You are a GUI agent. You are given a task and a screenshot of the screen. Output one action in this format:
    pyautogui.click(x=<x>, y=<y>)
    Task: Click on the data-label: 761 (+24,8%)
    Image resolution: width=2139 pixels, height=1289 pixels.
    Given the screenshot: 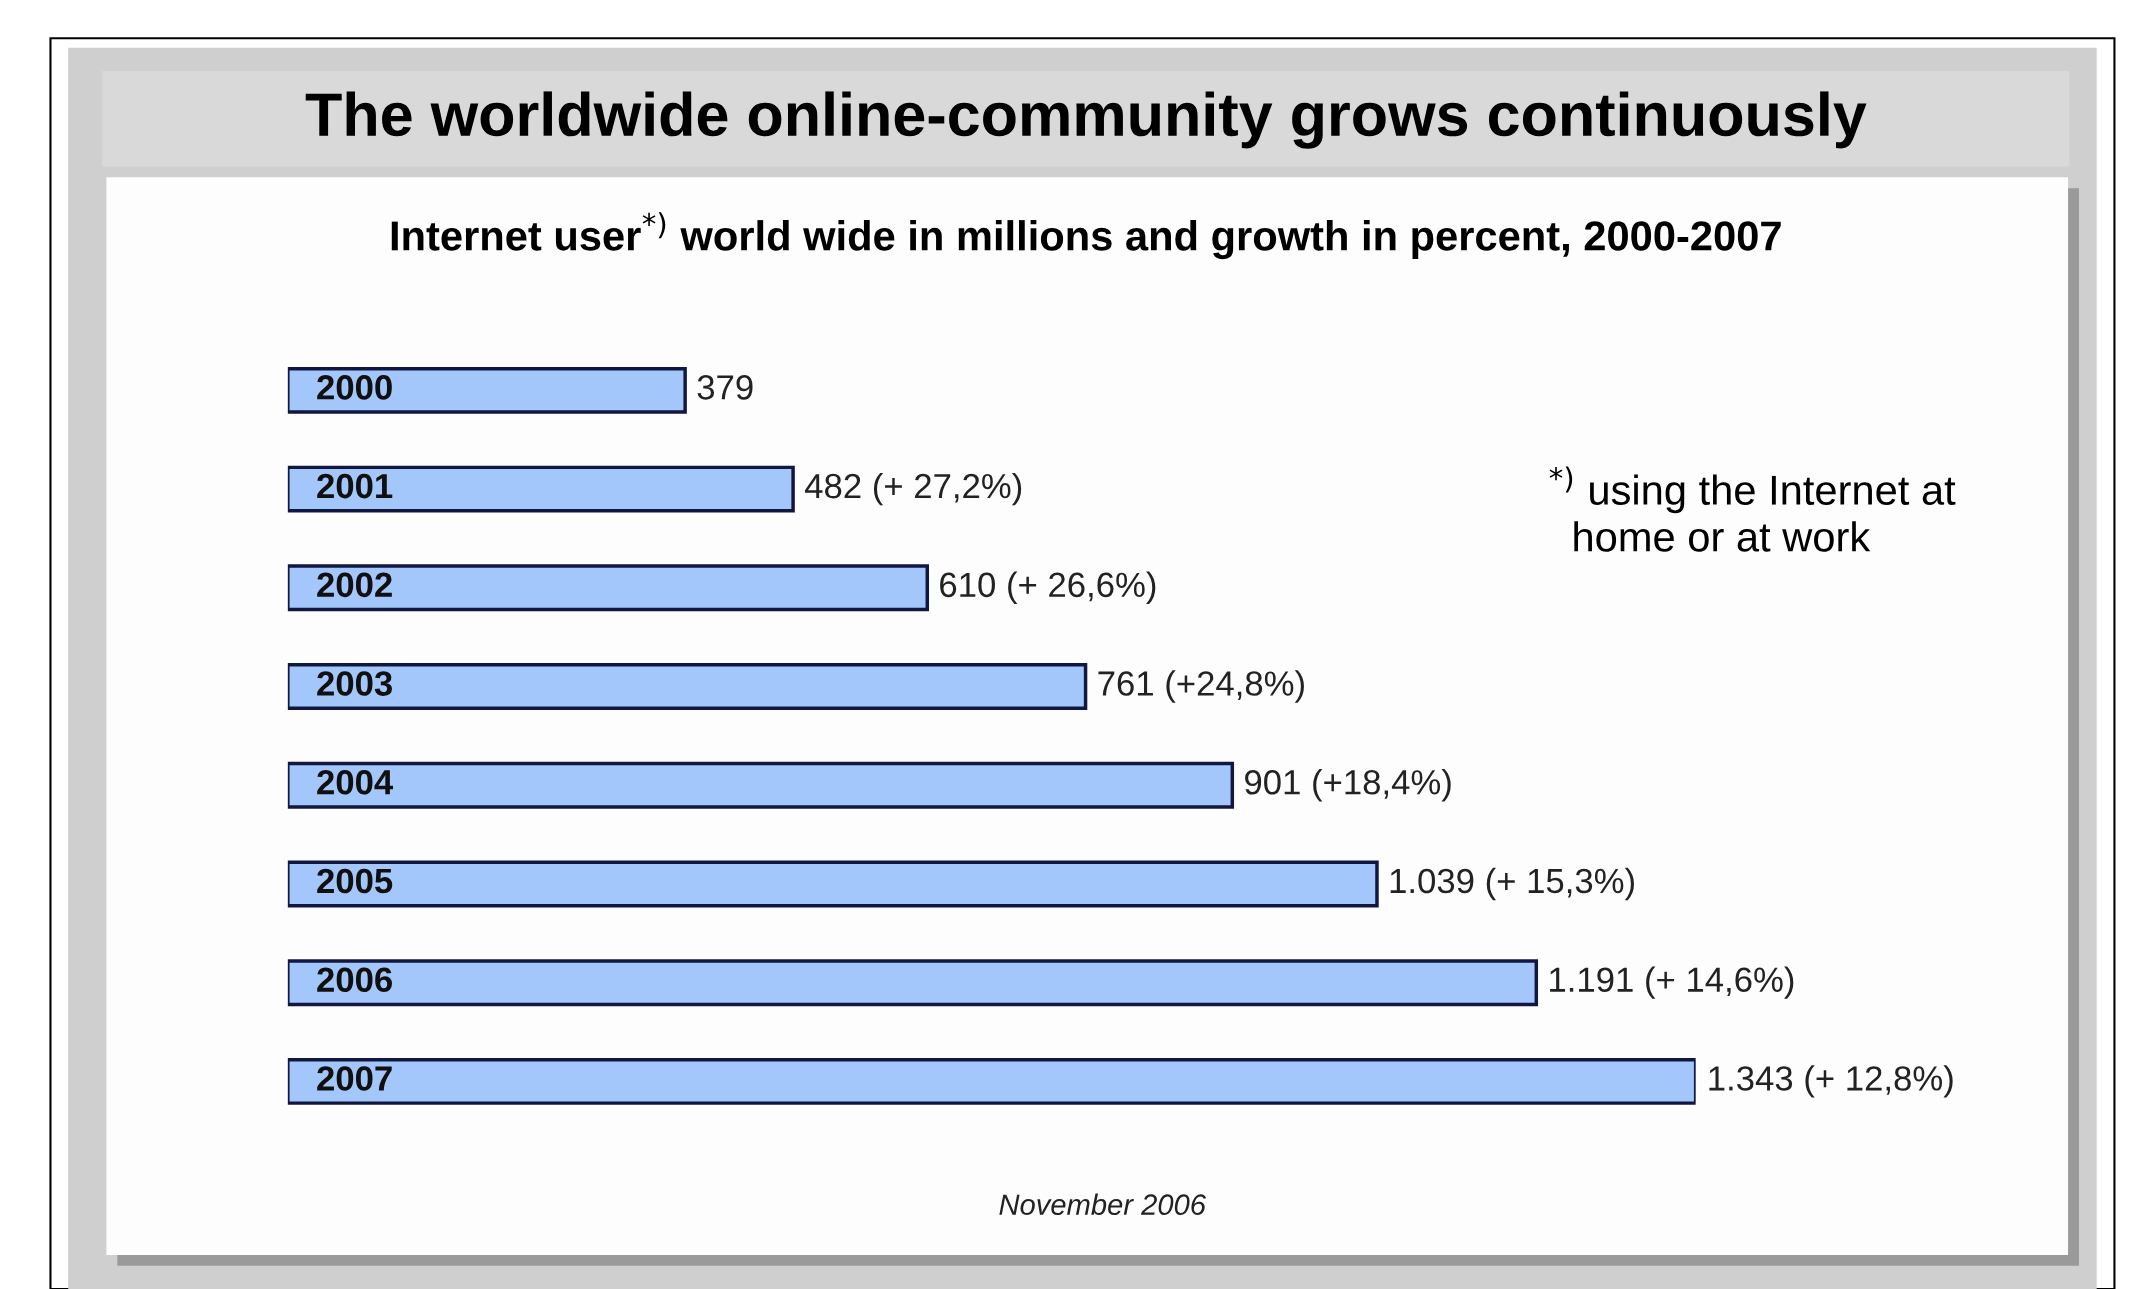 What is the action you would take?
    pyautogui.click(x=1201, y=686)
    